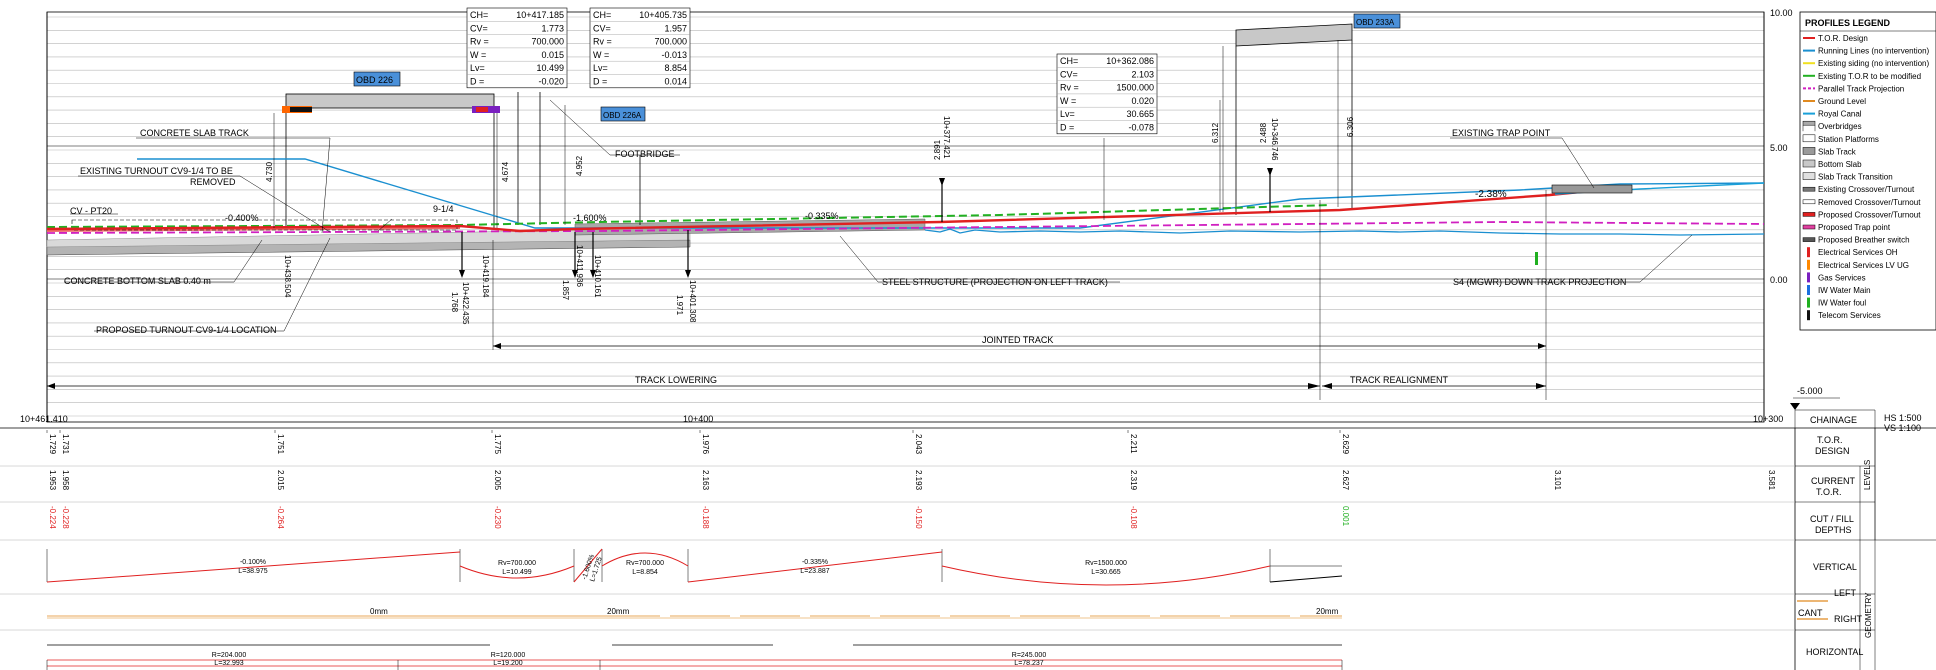 Image resolution: width=1936 pixels, height=670 pixels. What do you see at coordinates (253, 562) in the screenshot?
I see `vgeo-label: -0.100%` at bounding box center [253, 562].